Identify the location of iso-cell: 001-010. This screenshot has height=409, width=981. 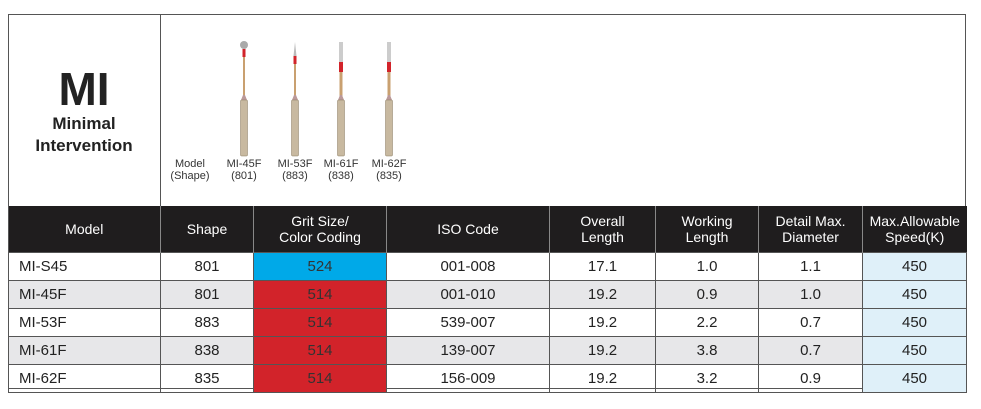
(468, 294).